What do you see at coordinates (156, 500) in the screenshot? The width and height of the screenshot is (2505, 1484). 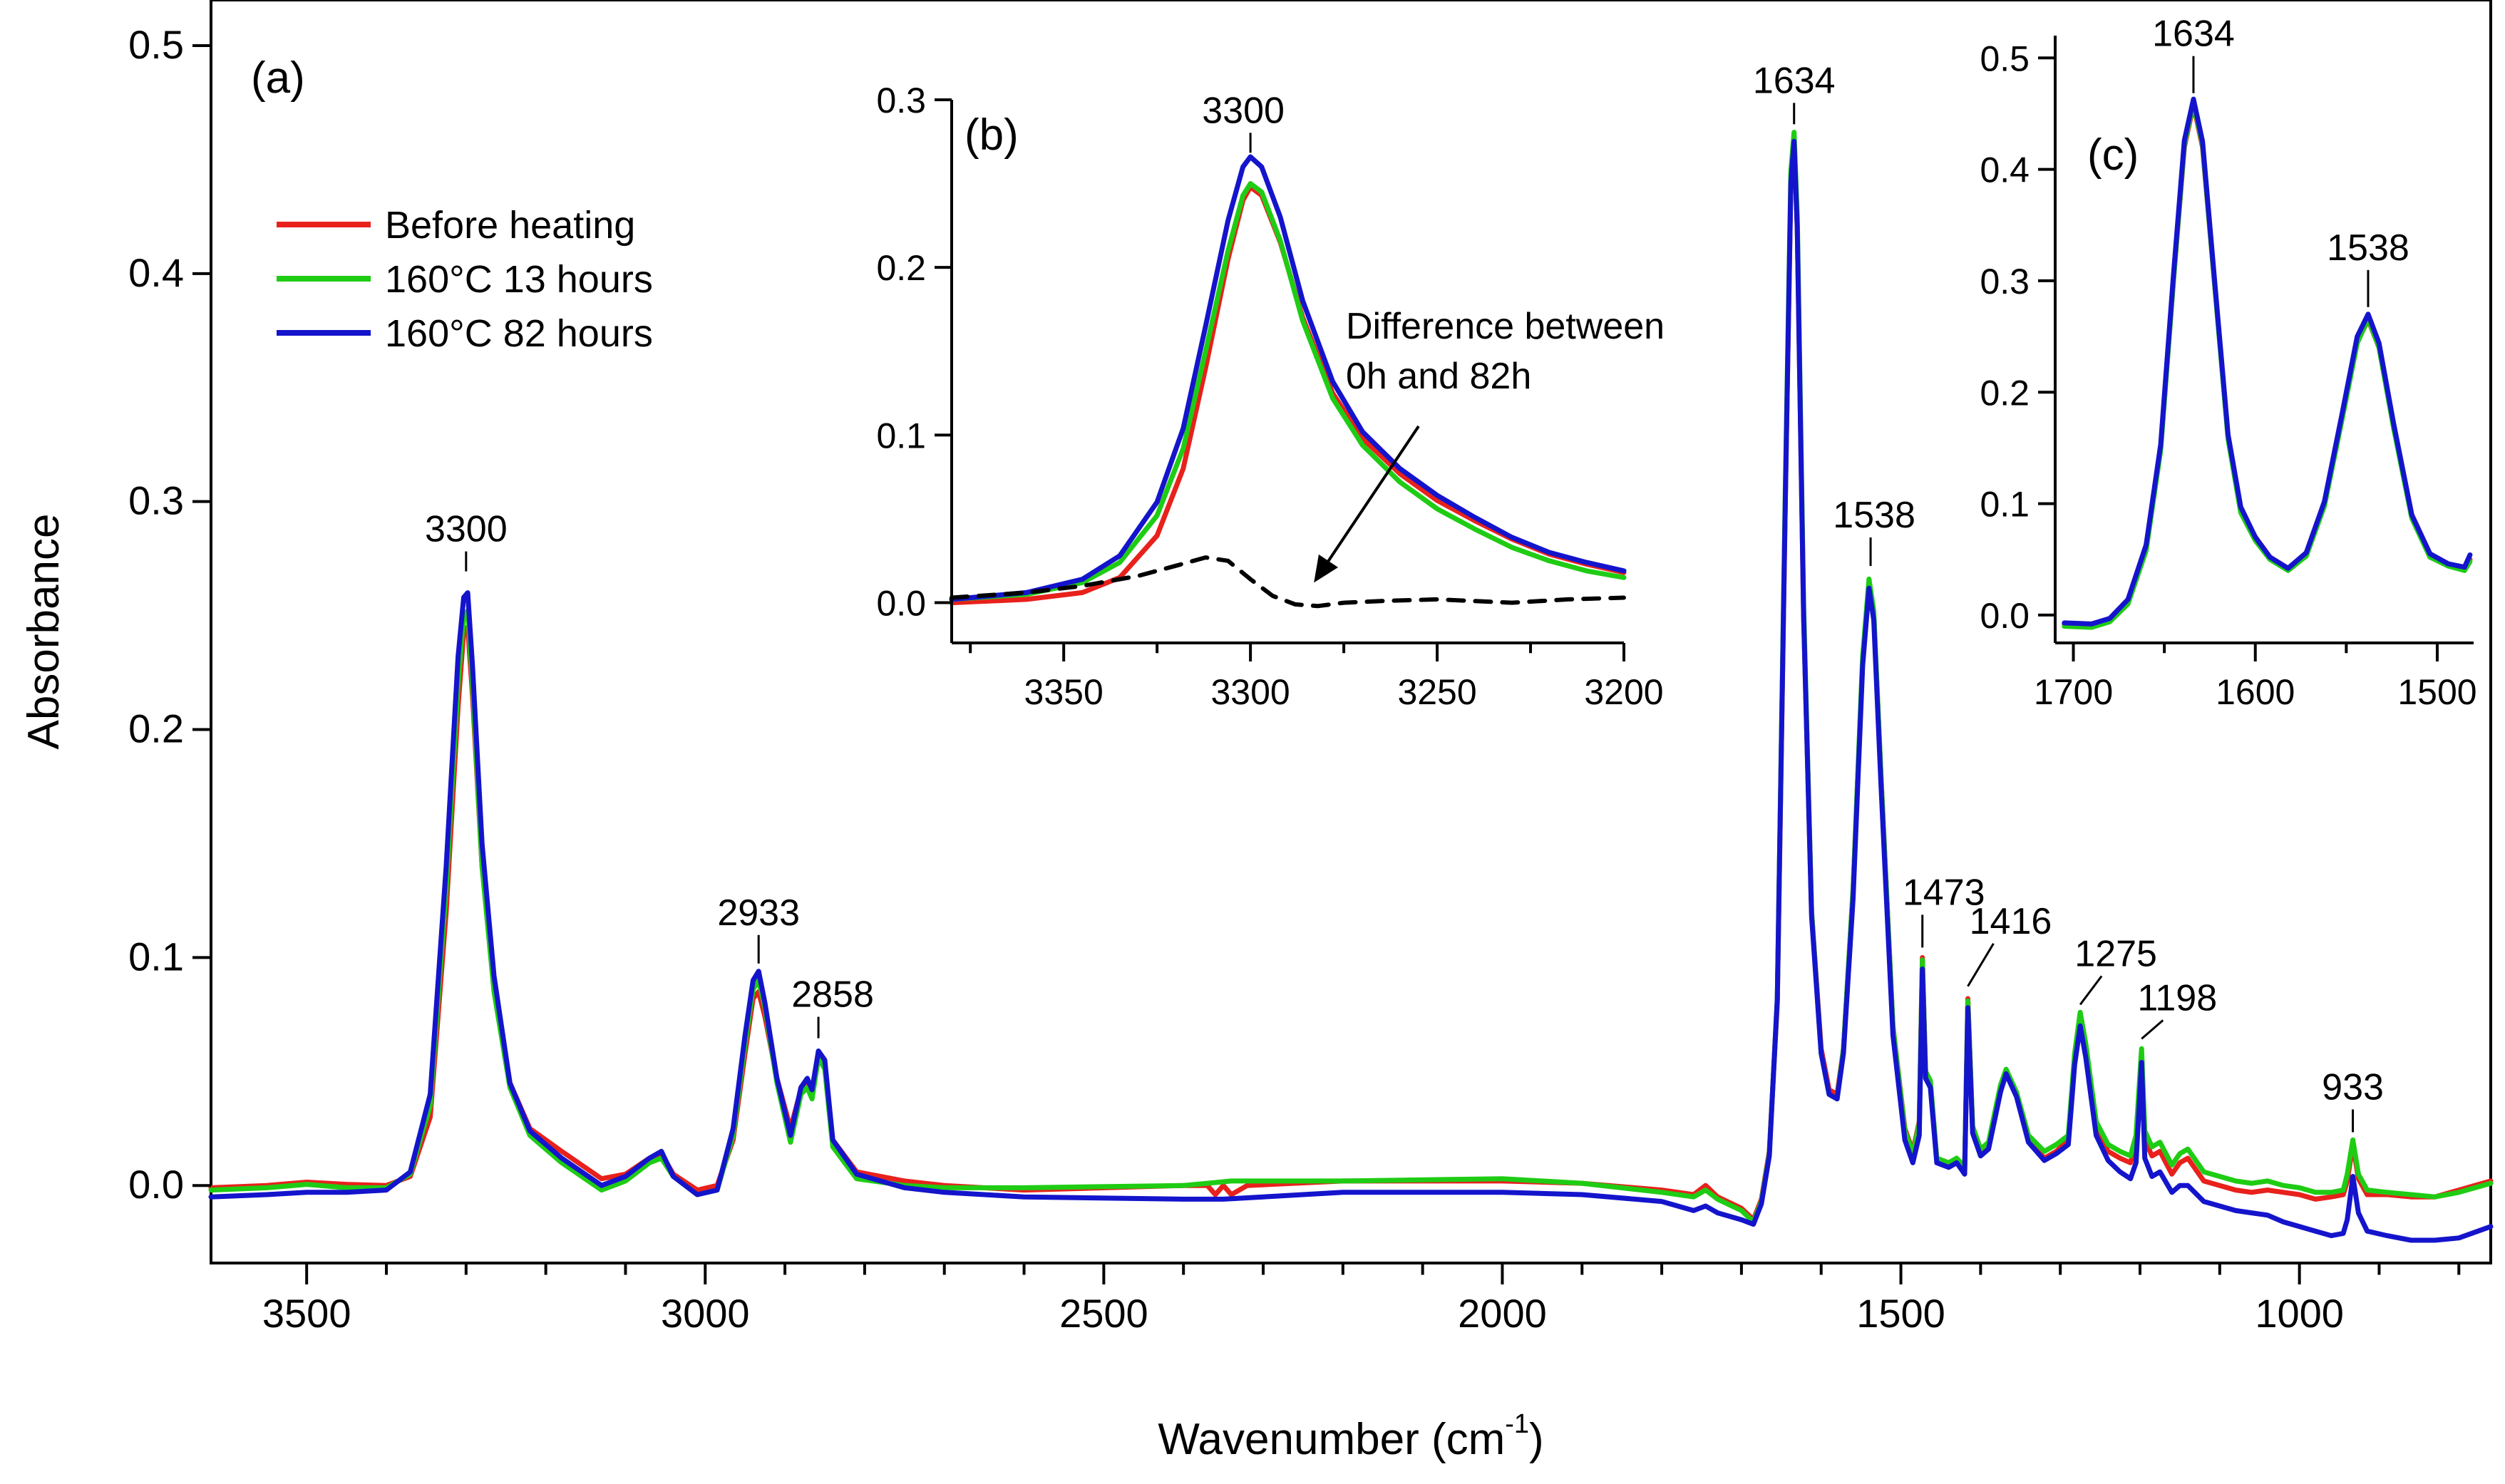 I see `main-ytick-label: 0.3` at bounding box center [156, 500].